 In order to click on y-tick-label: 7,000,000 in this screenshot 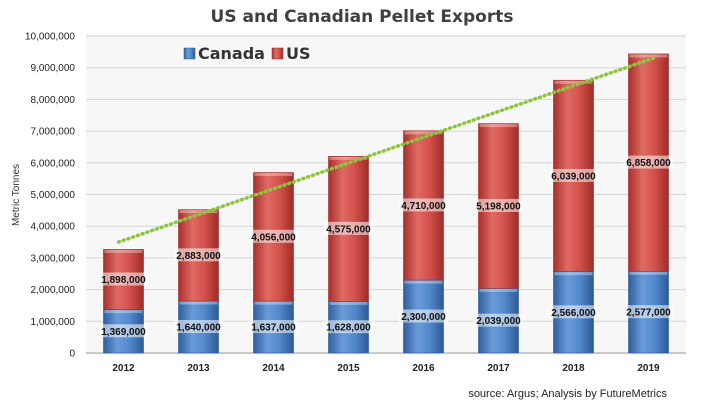, I will do `click(53, 132)`.